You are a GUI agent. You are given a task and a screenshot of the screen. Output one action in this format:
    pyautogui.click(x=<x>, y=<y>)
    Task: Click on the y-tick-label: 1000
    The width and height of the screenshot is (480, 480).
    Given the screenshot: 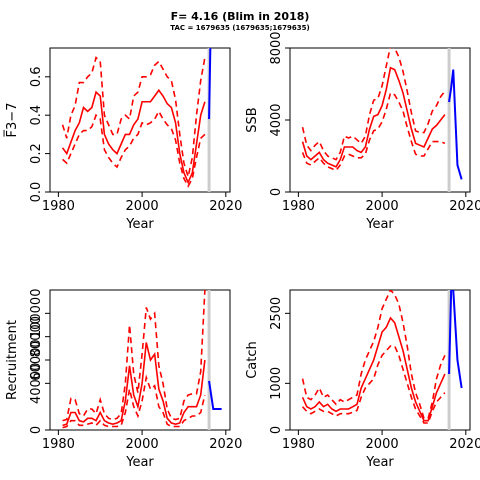 What is the action you would take?
    pyautogui.click(x=276, y=383)
    